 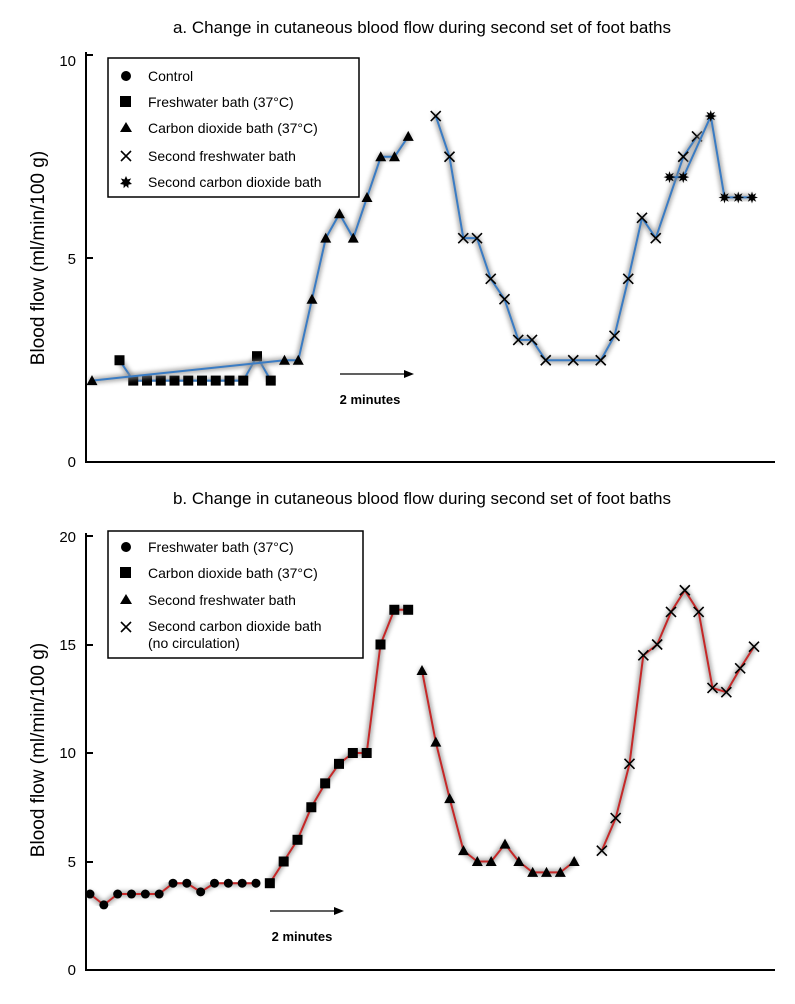 What do you see at coordinates (72, 462) in the screenshot?
I see `chart-a-ytick-label: 0` at bounding box center [72, 462].